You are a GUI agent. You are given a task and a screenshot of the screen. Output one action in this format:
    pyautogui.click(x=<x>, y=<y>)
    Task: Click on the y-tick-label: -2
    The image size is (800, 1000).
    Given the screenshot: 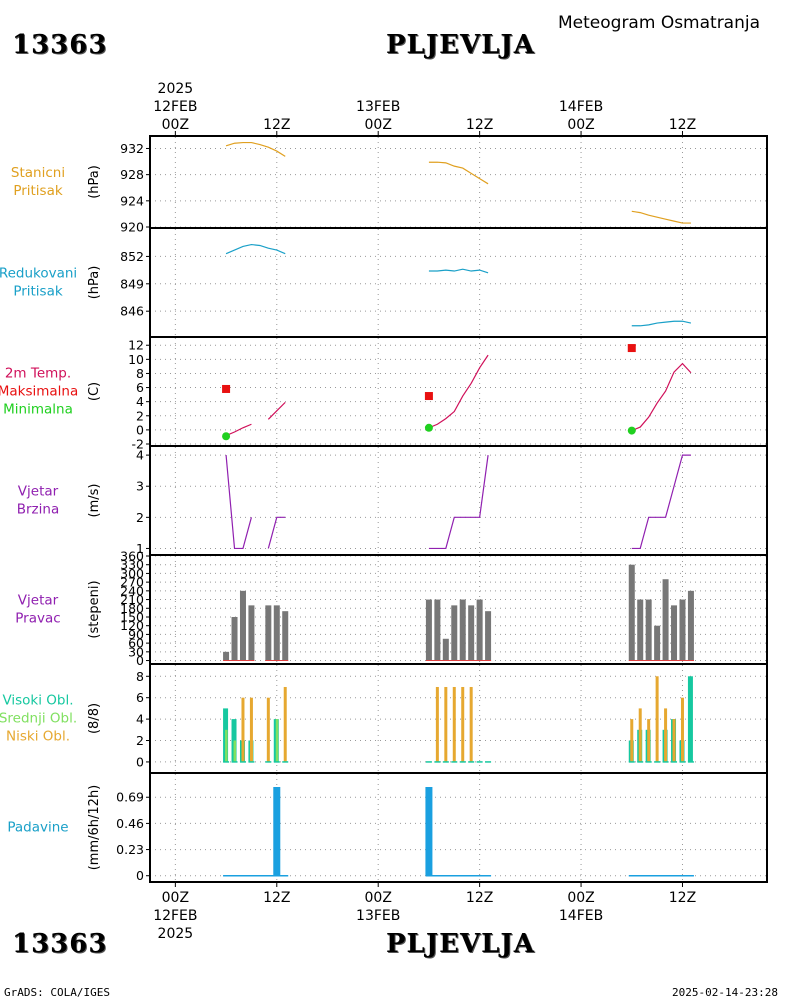 What is the action you would take?
    pyautogui.click(x=138, y=444)
    